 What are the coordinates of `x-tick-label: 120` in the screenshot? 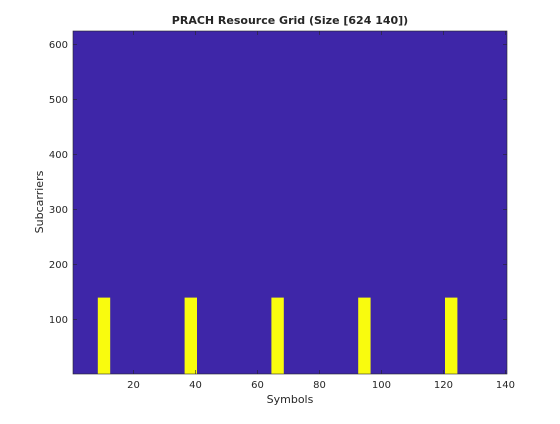 It's located at (443, 385).